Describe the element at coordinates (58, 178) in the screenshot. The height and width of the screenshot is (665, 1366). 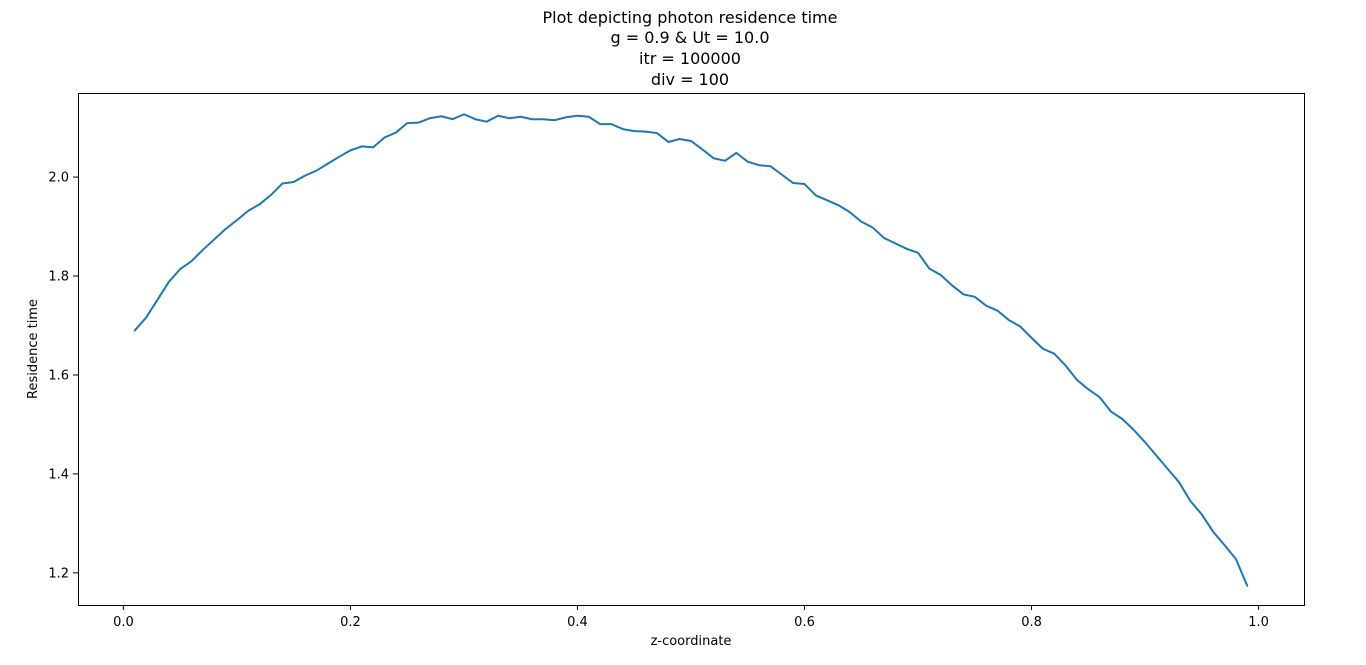
I see `y-tick-label: 2.0` at that location.